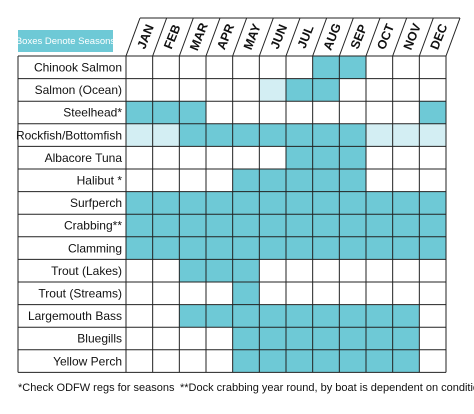  Describe the element at coordinates (86, 271) in the screenshot. I see `row-label: Trout (Lakes)` at that location.